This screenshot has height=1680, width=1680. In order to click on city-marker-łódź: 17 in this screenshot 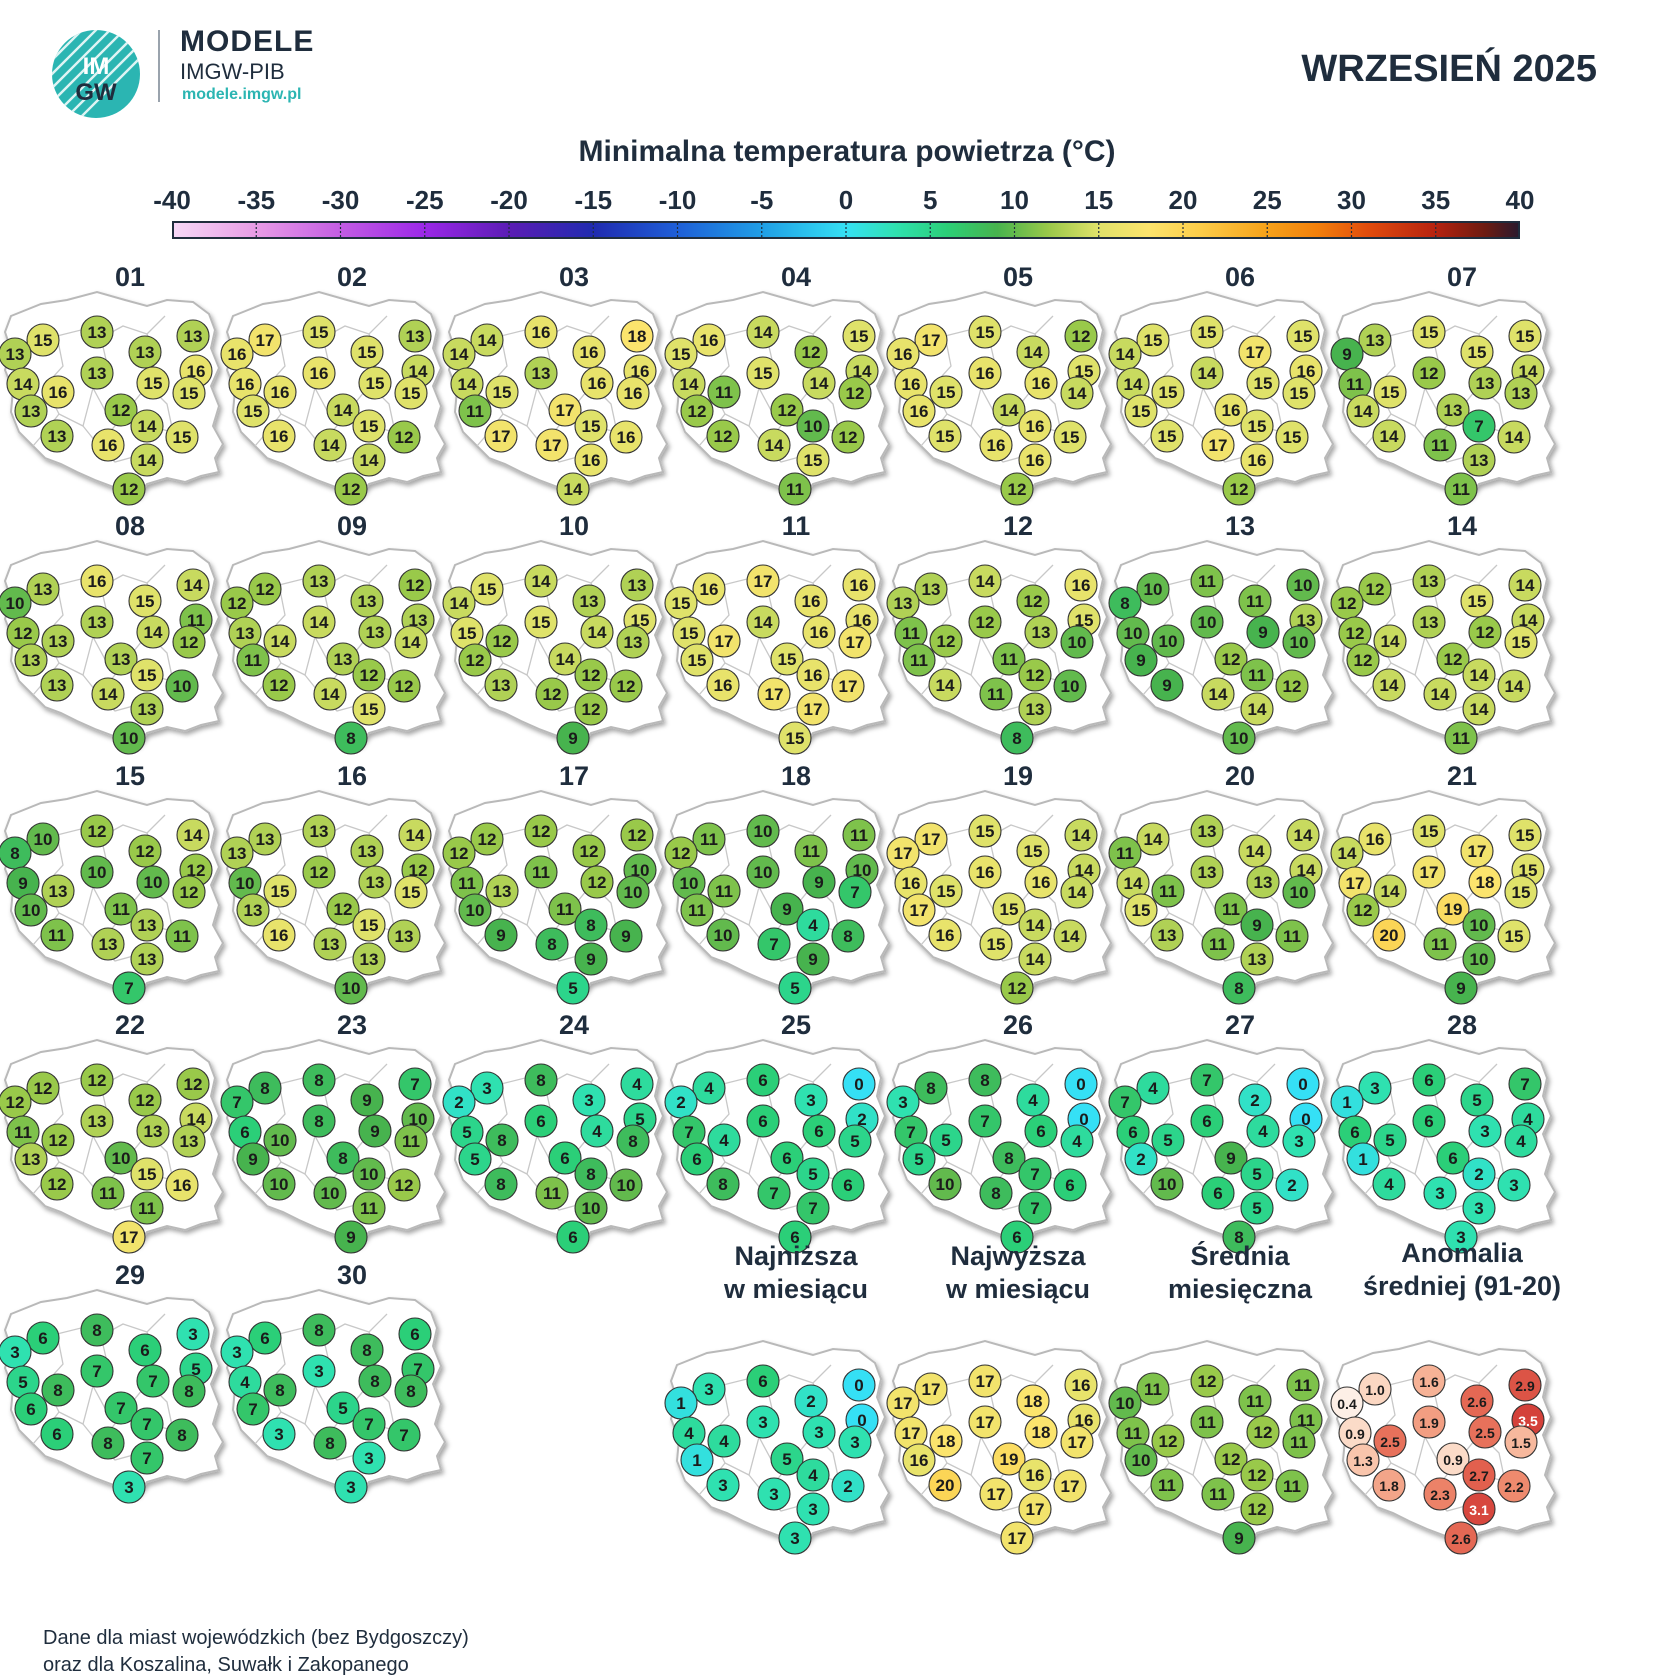, I will do `click(565, 410)`.